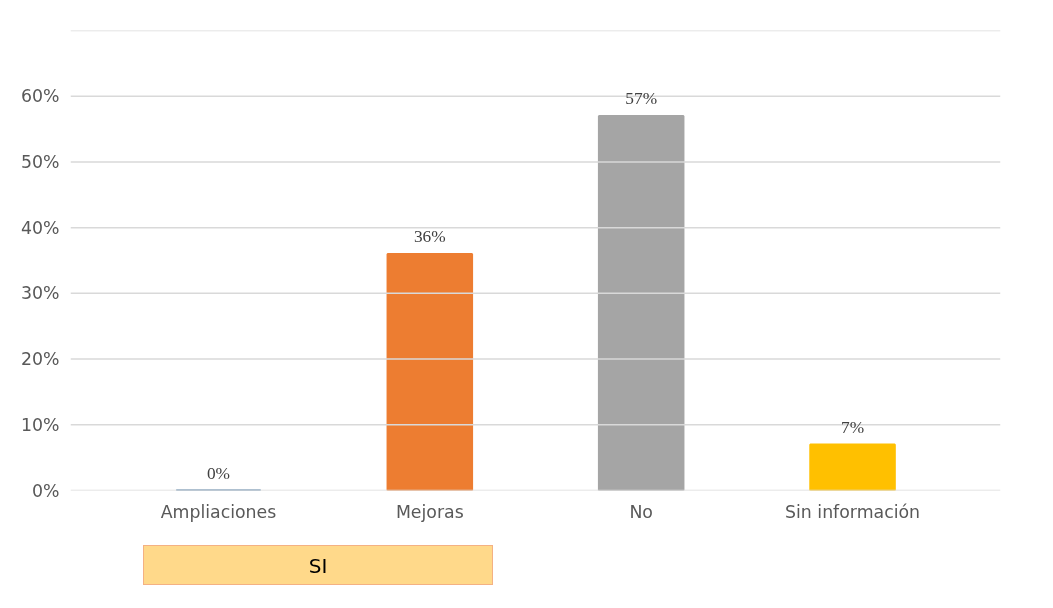 This screenshot has height=608, width=1053. I want to click on x-tick-label: Mejoras, so click(429, 511).